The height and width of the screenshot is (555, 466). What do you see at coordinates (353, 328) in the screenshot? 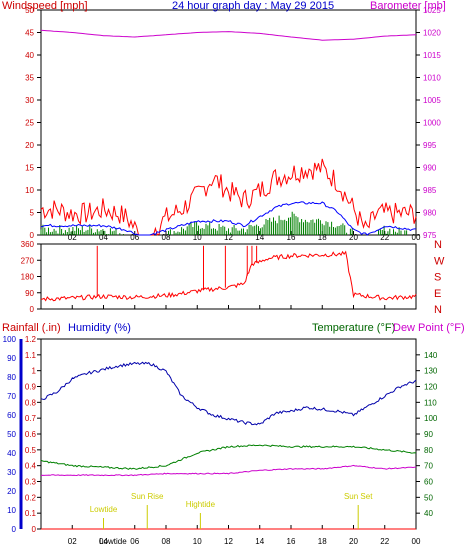
I see `temperature-axis-title: Temperature (°F)` at bounding box center [353, 328].